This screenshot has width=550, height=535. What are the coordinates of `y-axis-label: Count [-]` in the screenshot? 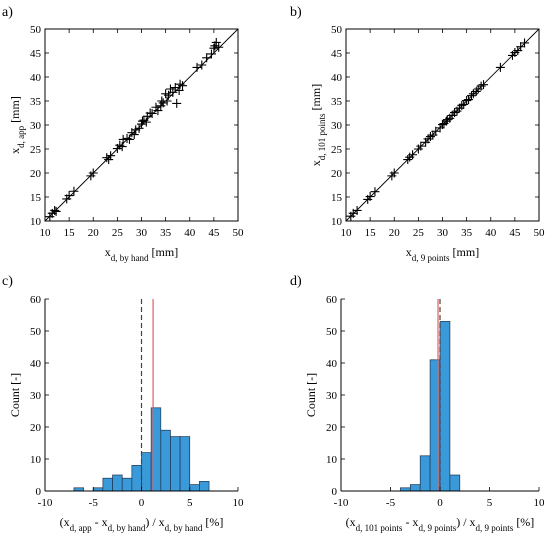 It's located at (311, 395).